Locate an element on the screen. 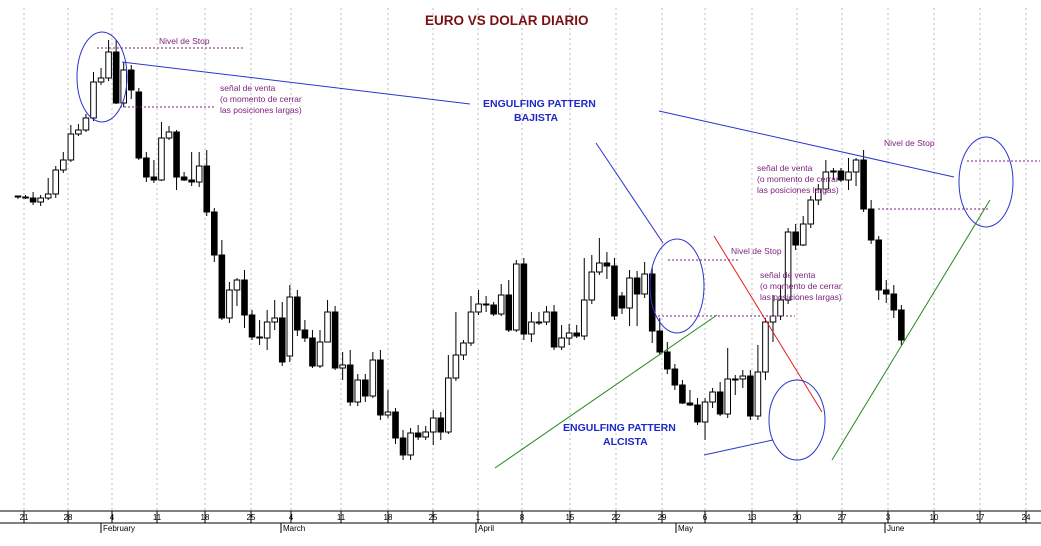 This screenshot has height=546, width=1041. sell-signal-1-line-1: señal de venta is located at coordinates (248, 88).